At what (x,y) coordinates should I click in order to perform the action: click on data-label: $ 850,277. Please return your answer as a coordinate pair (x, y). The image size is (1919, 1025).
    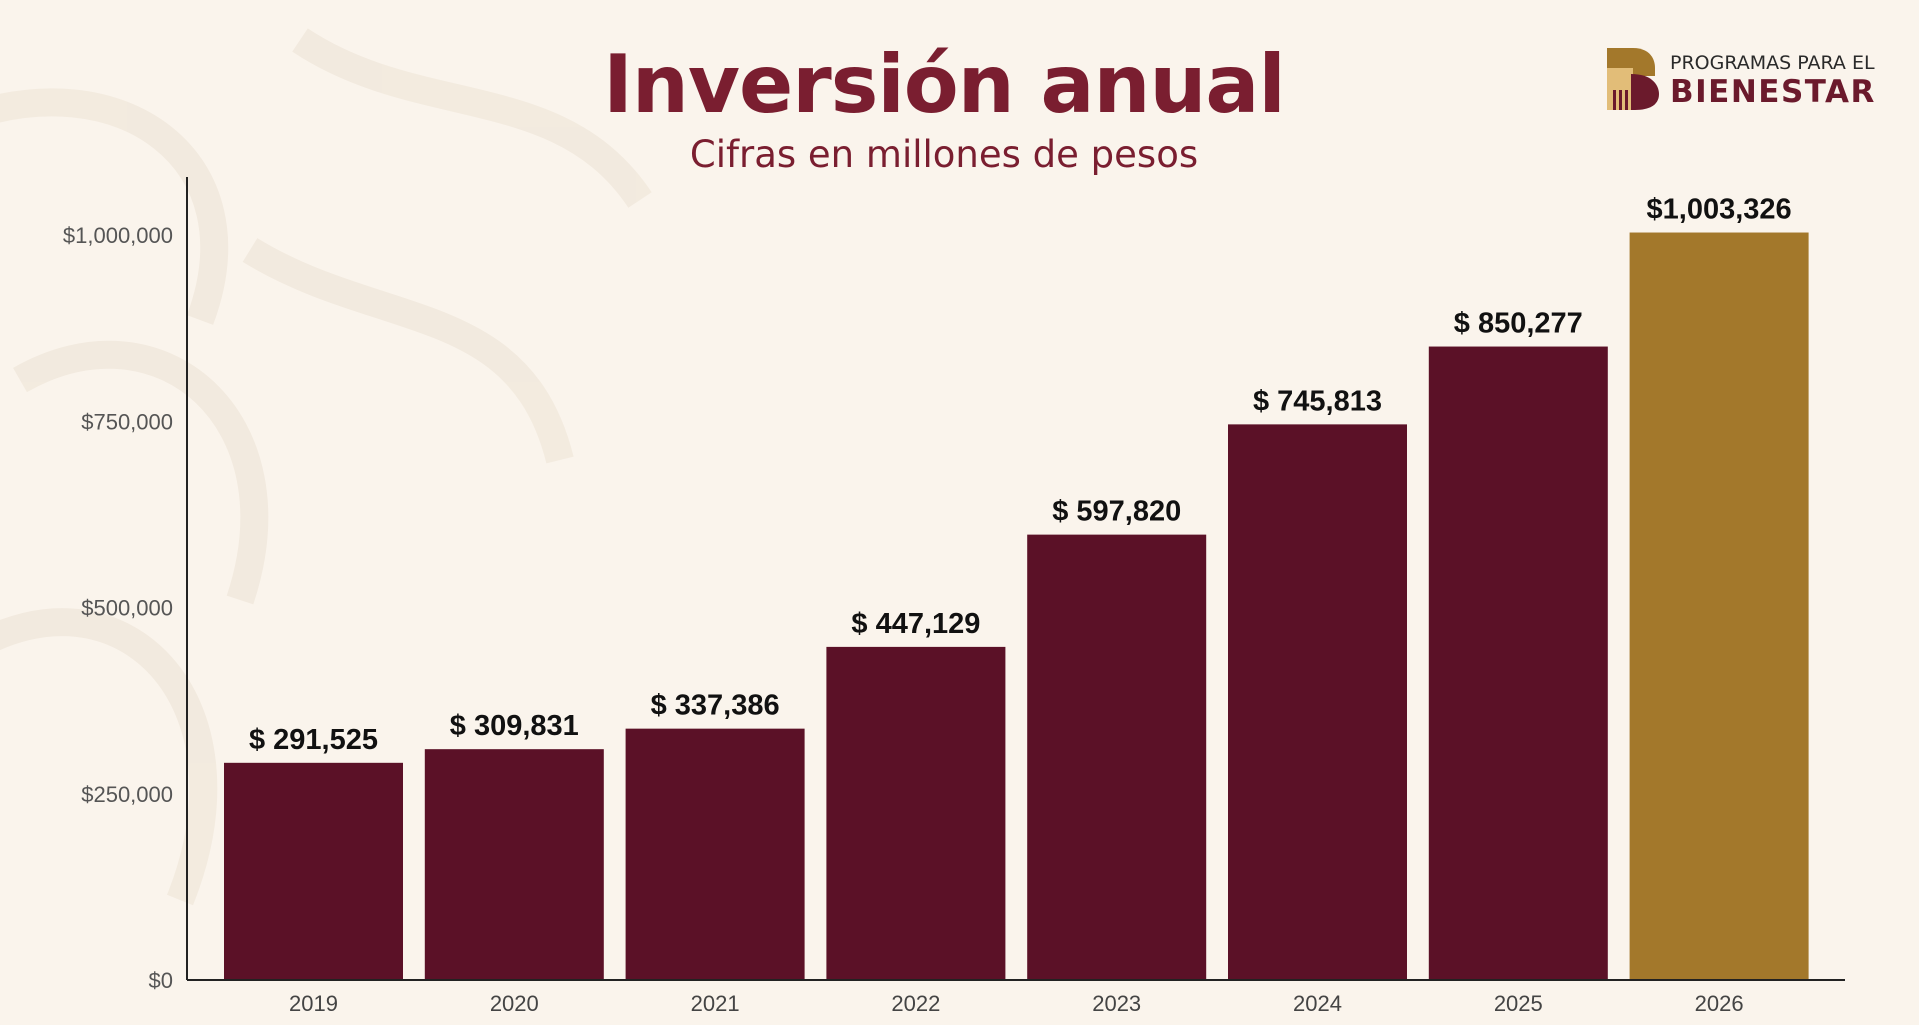
    Looking at the image, I should click on (1518, 324).